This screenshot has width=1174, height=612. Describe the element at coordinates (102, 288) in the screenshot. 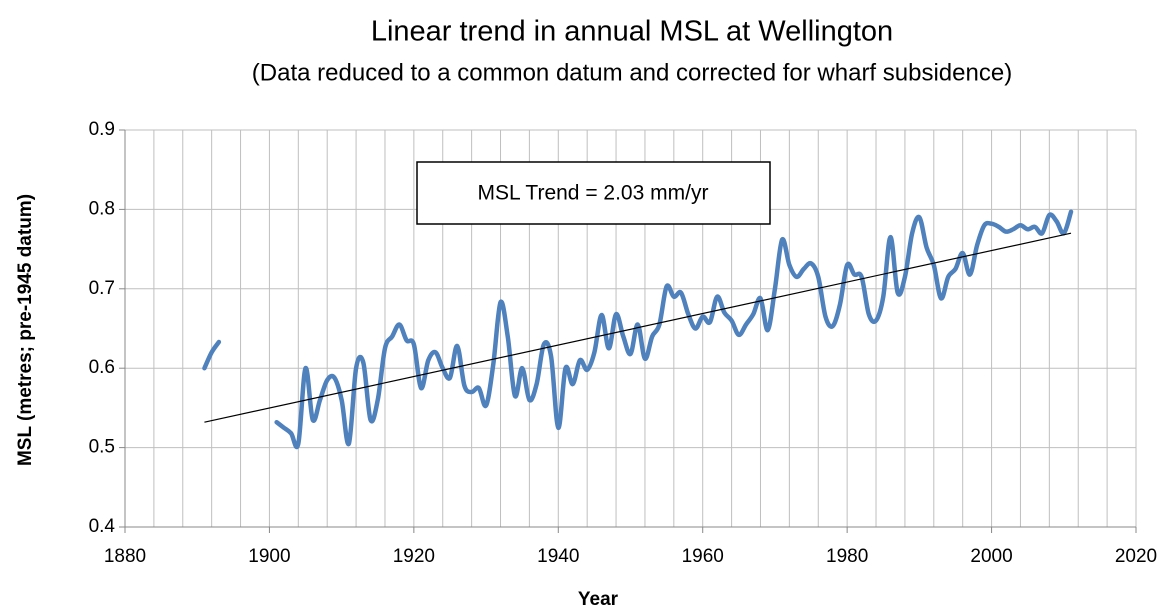

I see `y-tick-label: 0.7` at that location.